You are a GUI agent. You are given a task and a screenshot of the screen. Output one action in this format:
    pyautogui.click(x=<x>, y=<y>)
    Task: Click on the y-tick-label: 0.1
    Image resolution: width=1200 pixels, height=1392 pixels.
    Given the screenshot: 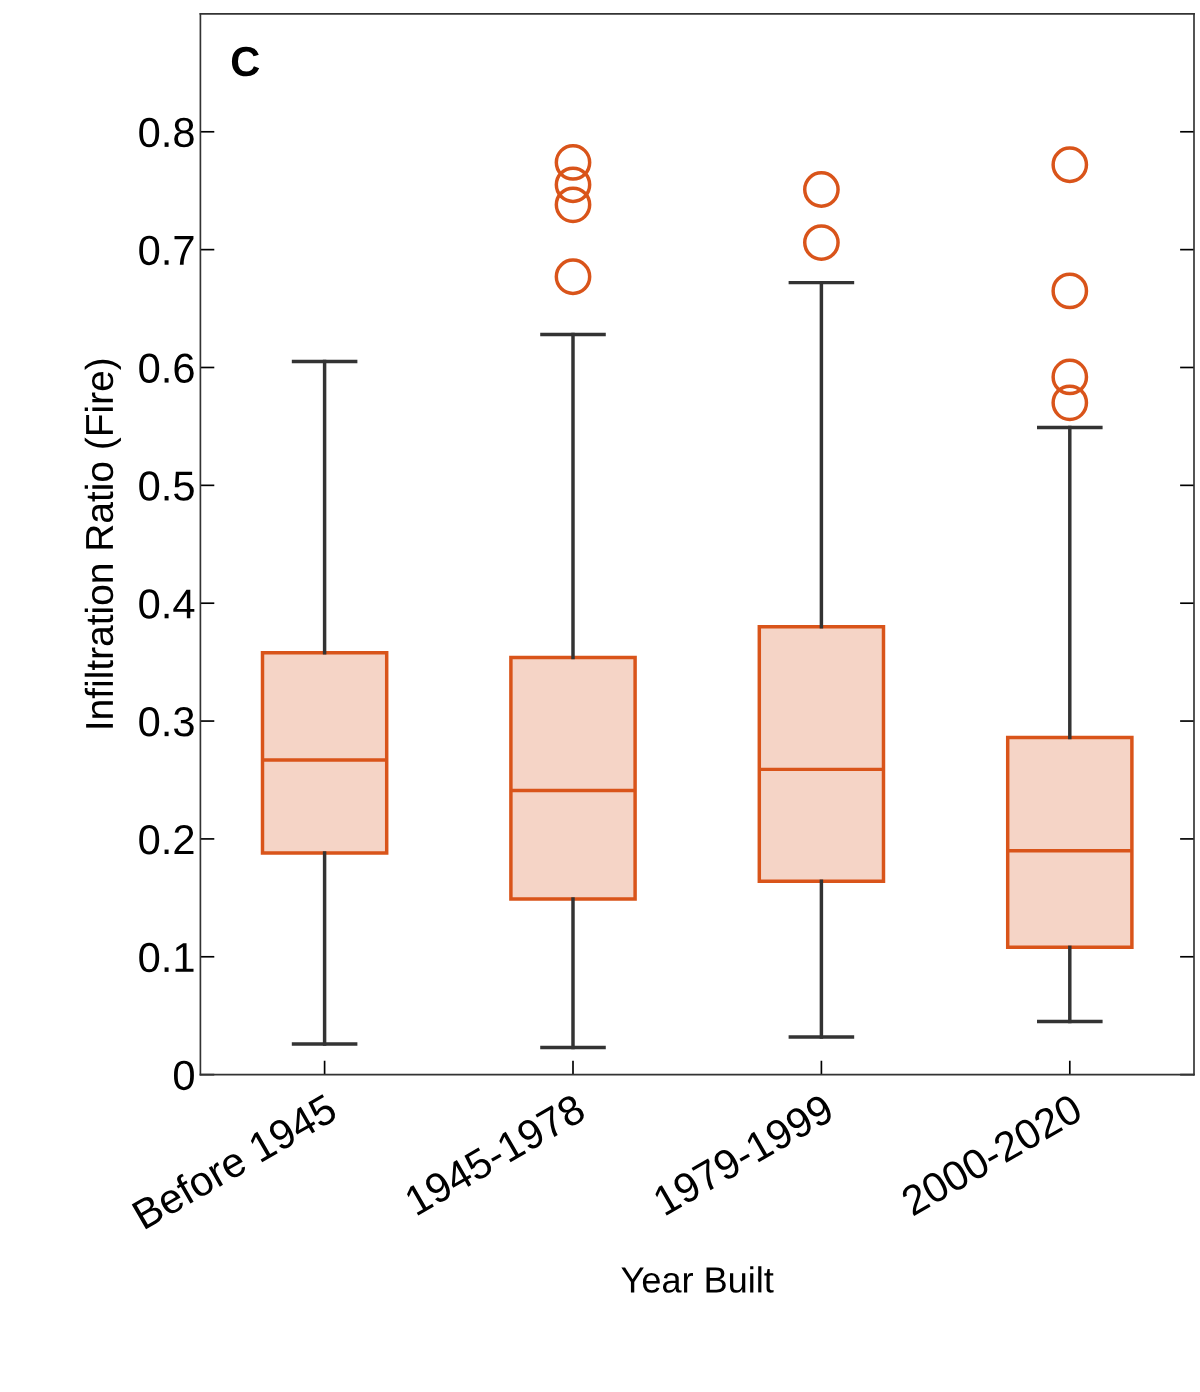 What is the action you would take?
    pyautogui.click(x=166, y=957)
    